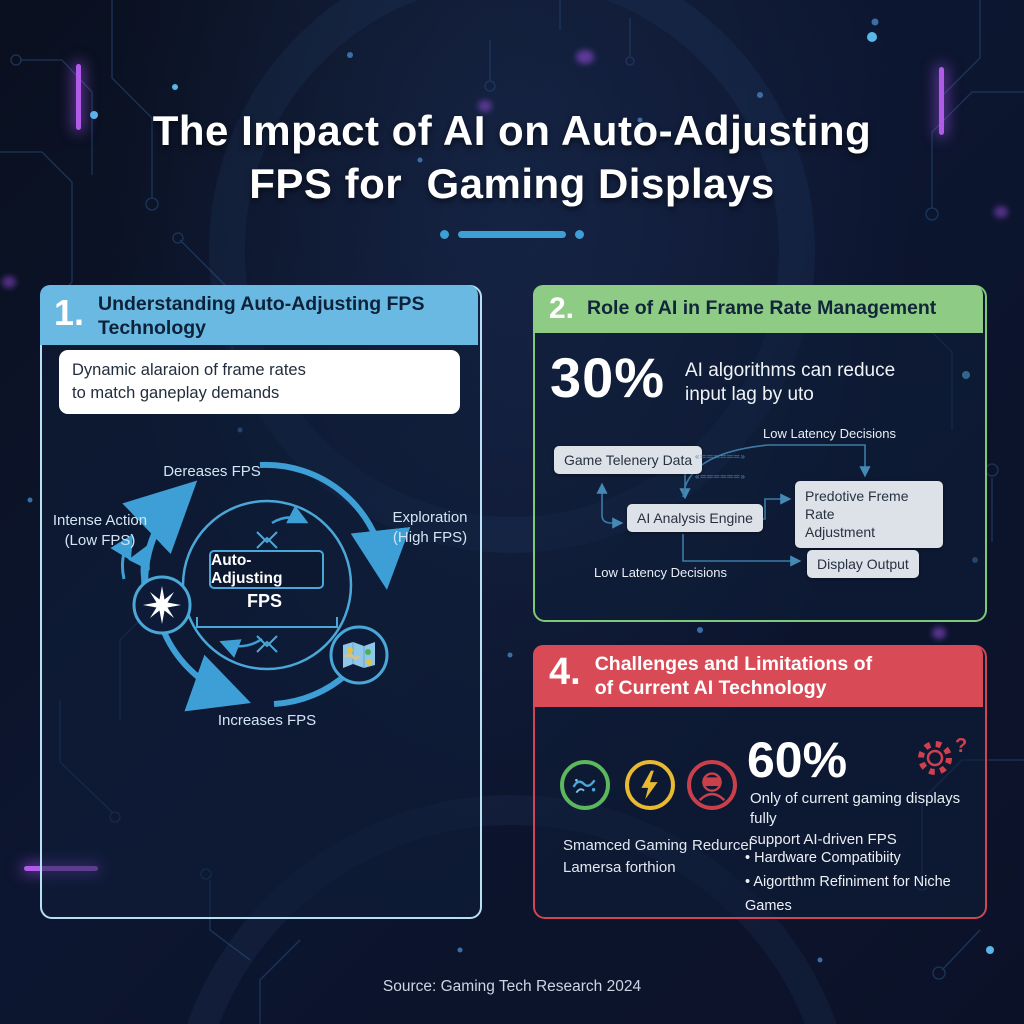 The image size is (1024, 1024). I want to click on page-title-line2: FPS for Gaming Displays, so click(512, 184).